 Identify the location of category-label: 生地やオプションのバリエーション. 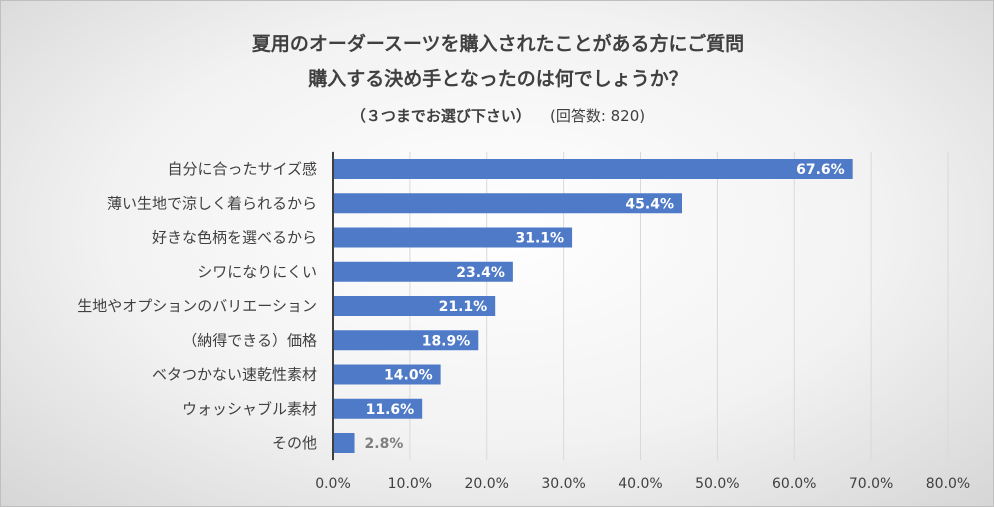
(197, 306).